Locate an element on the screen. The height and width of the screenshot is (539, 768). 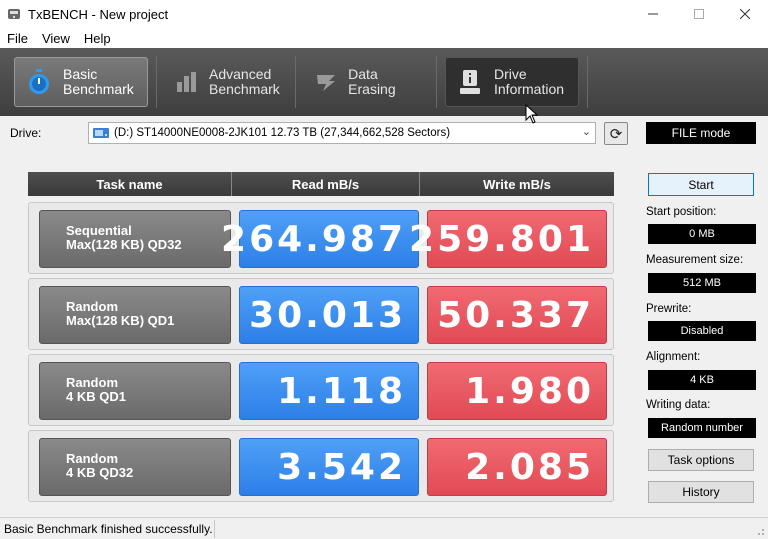
task-line2: Max(128 KB) QD1 is located at coordinates (120, 320).